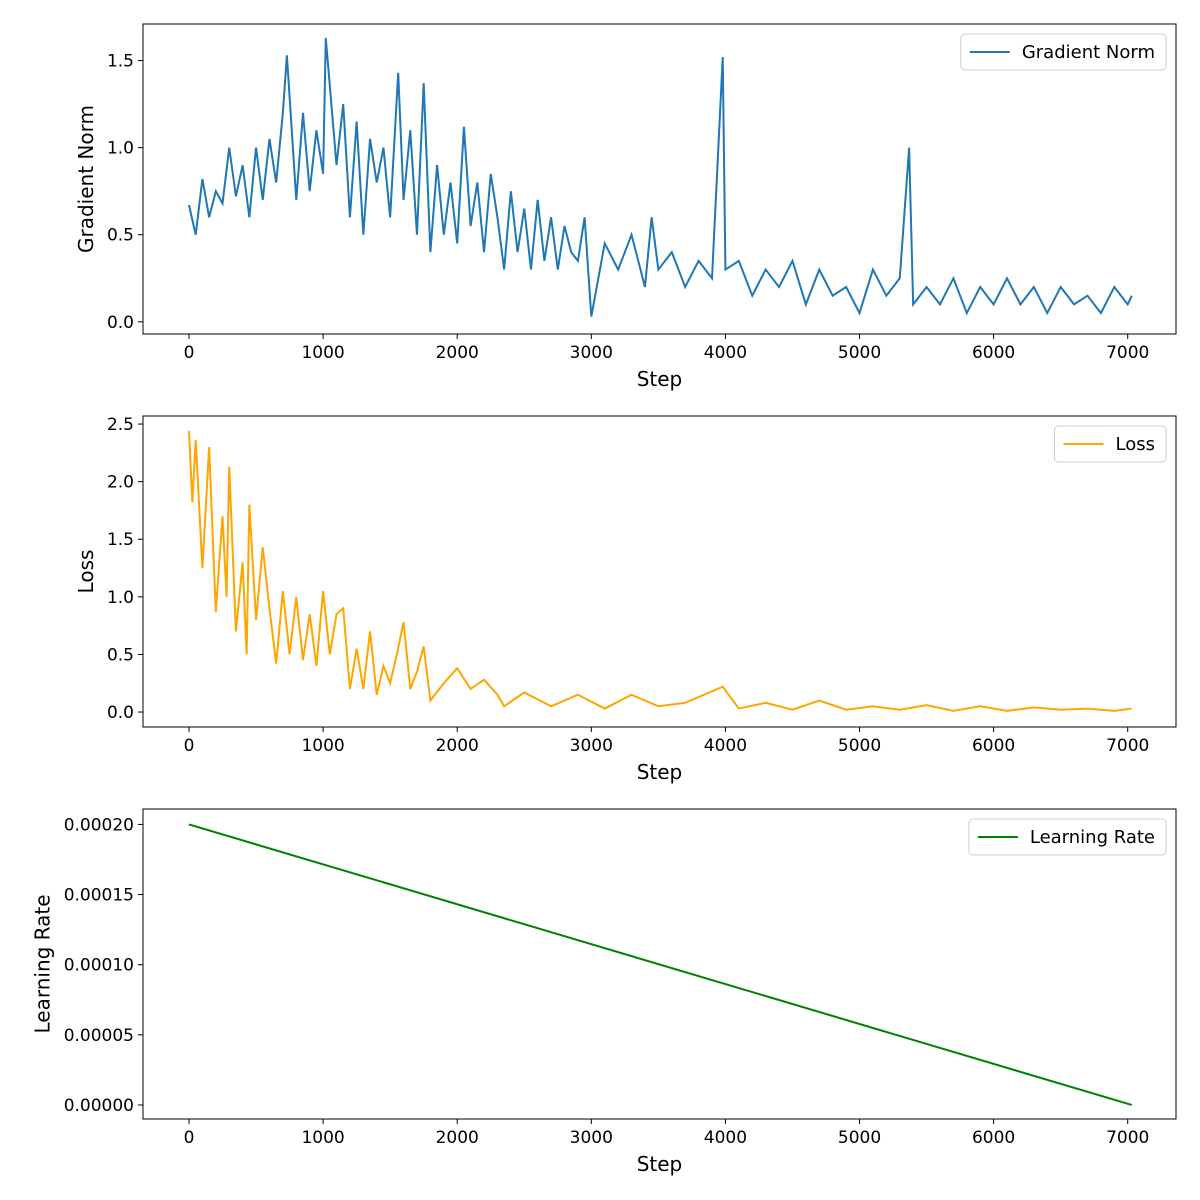 The width and height of the screenshot is (1200, 1200). What do you see at coordinates (86, 572) in the screenshot?
I see `y-axis-label: Loss` at bounding box center [86, 572].